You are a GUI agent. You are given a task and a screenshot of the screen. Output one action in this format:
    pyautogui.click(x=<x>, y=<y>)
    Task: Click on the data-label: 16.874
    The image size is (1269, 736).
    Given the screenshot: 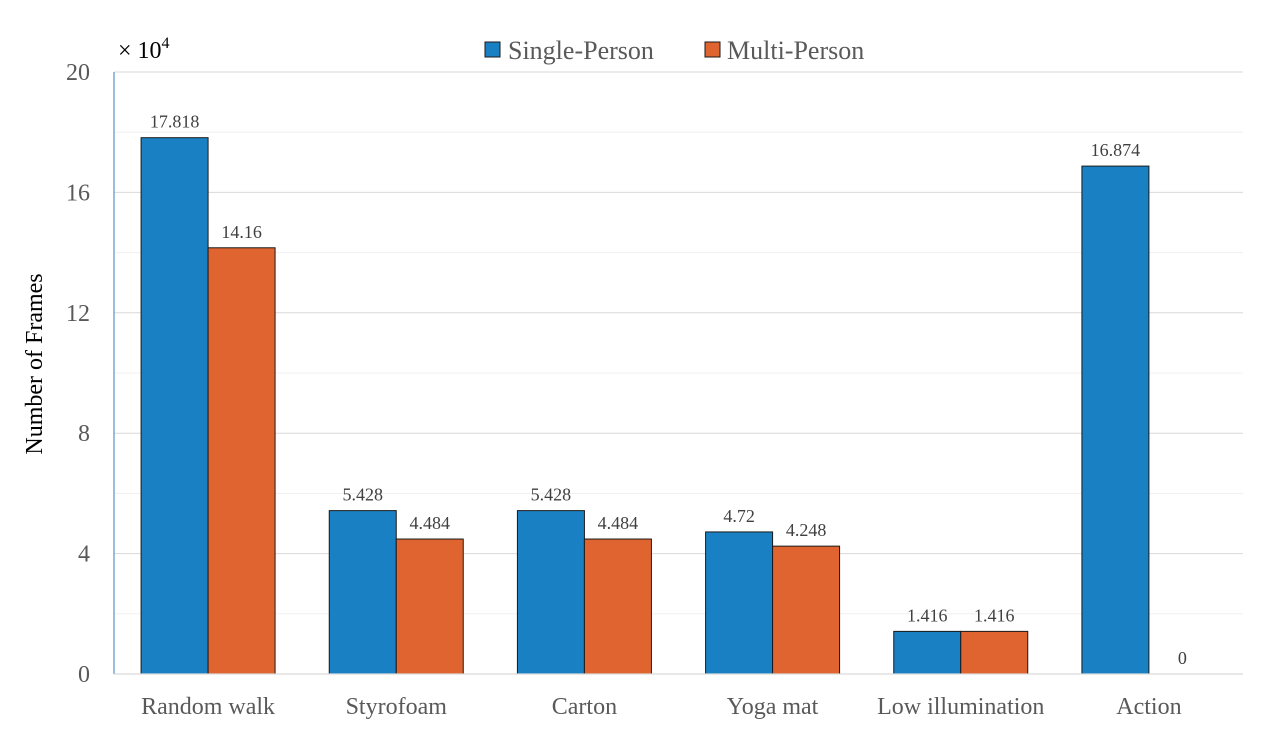 What is the action you would take?
    pyautogui.click(x=1116, y=150)
    